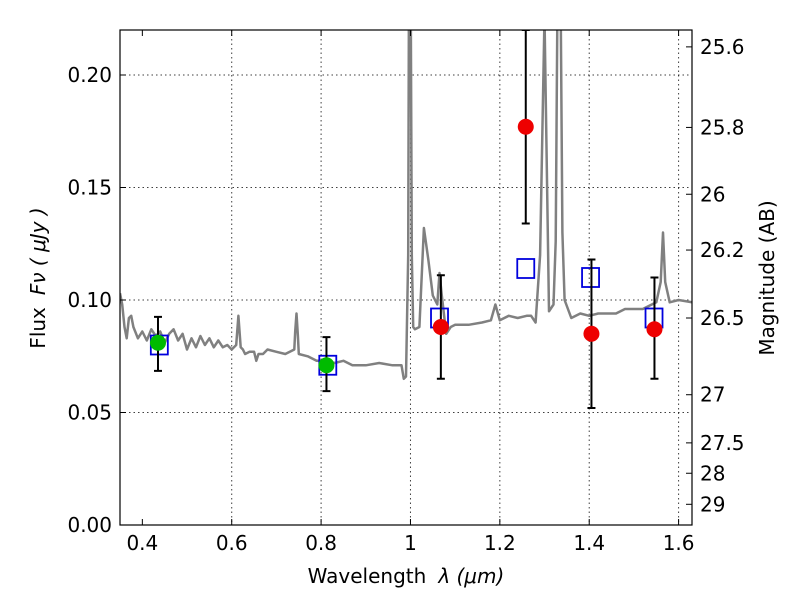  Describe the element at coordinates (321, 543) in the screenshot. I see `x-tick-label: 0.8` at that location.